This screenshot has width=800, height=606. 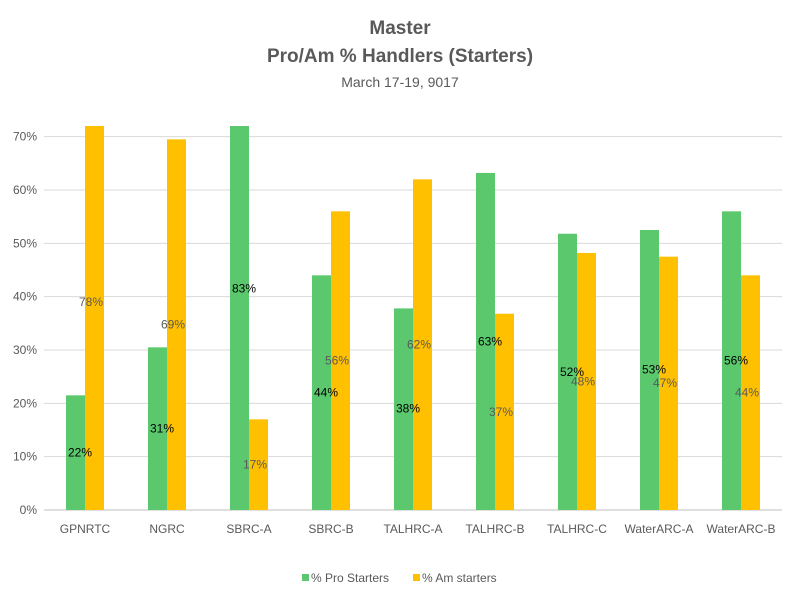 I want to click on y-tick-label: 70%, so click(x=25, y=137).